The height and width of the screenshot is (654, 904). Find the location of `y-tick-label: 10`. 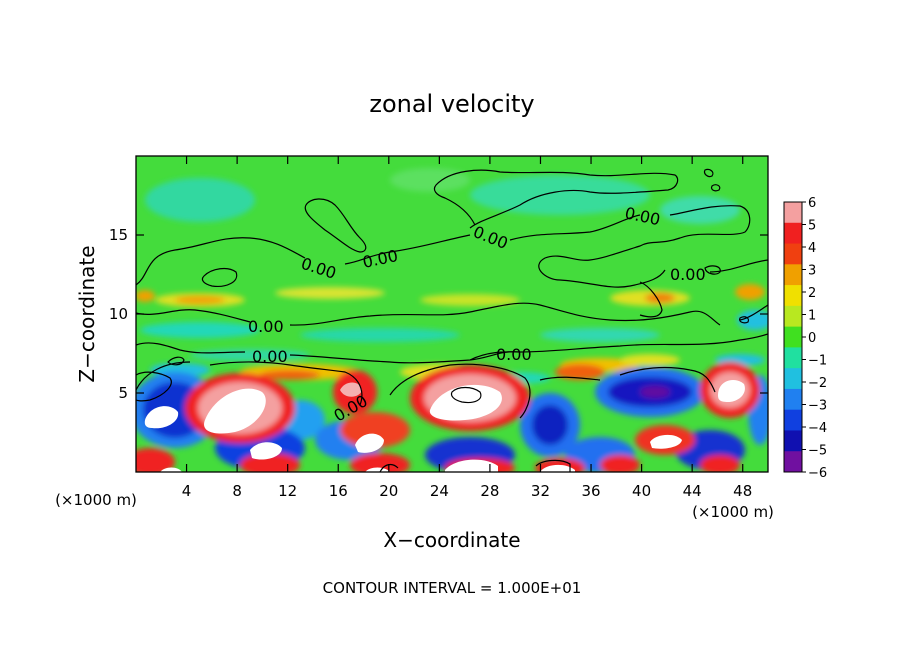

y-tick-label: 10 is located at coordinates (118, 314).